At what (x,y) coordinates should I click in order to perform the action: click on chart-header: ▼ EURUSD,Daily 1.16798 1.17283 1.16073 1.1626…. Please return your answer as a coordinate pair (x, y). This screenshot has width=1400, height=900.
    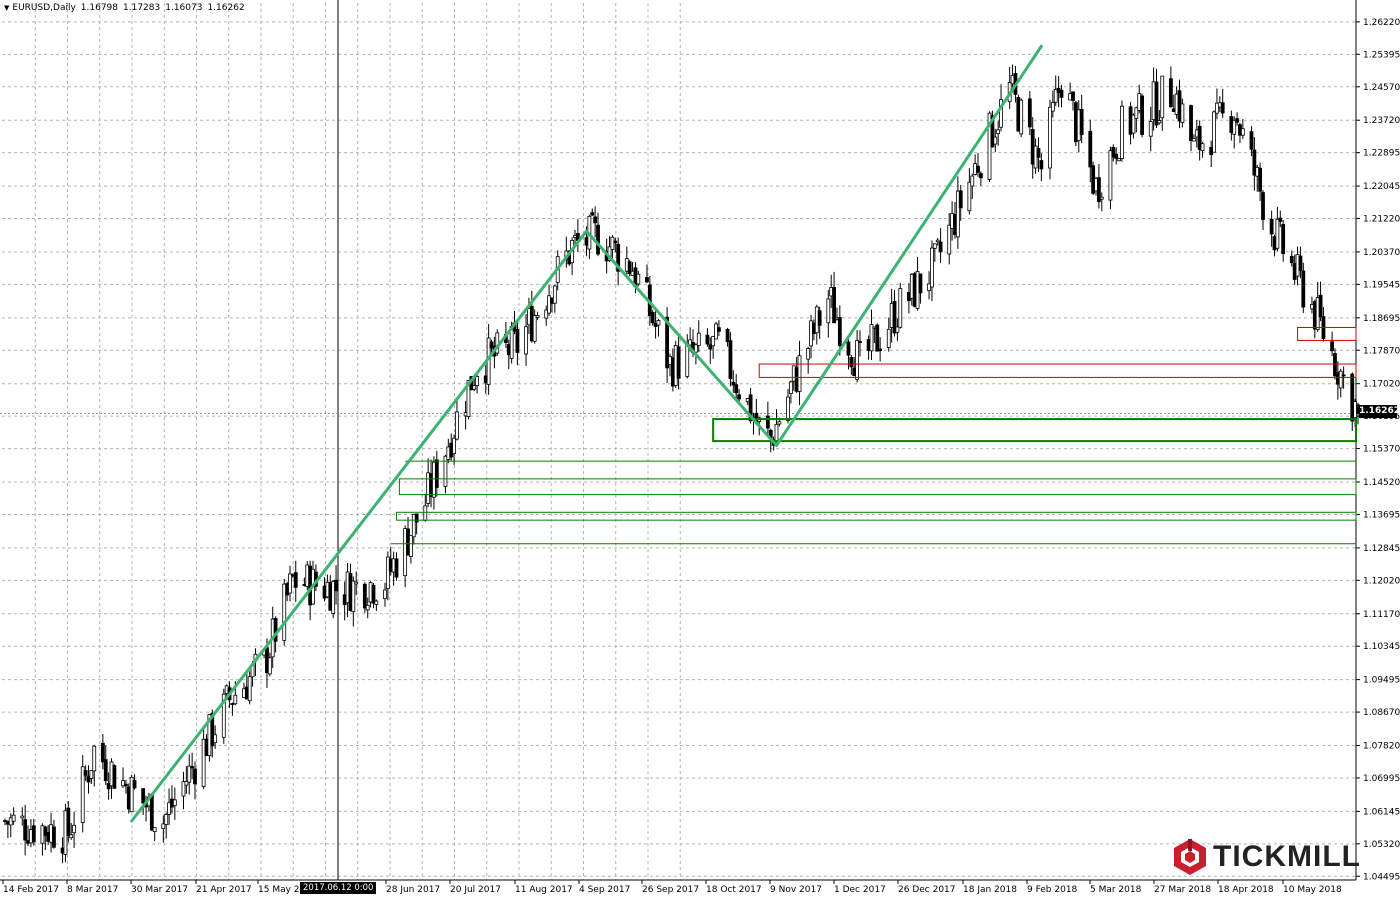
    Looking at the image, I should click on (127, 8).